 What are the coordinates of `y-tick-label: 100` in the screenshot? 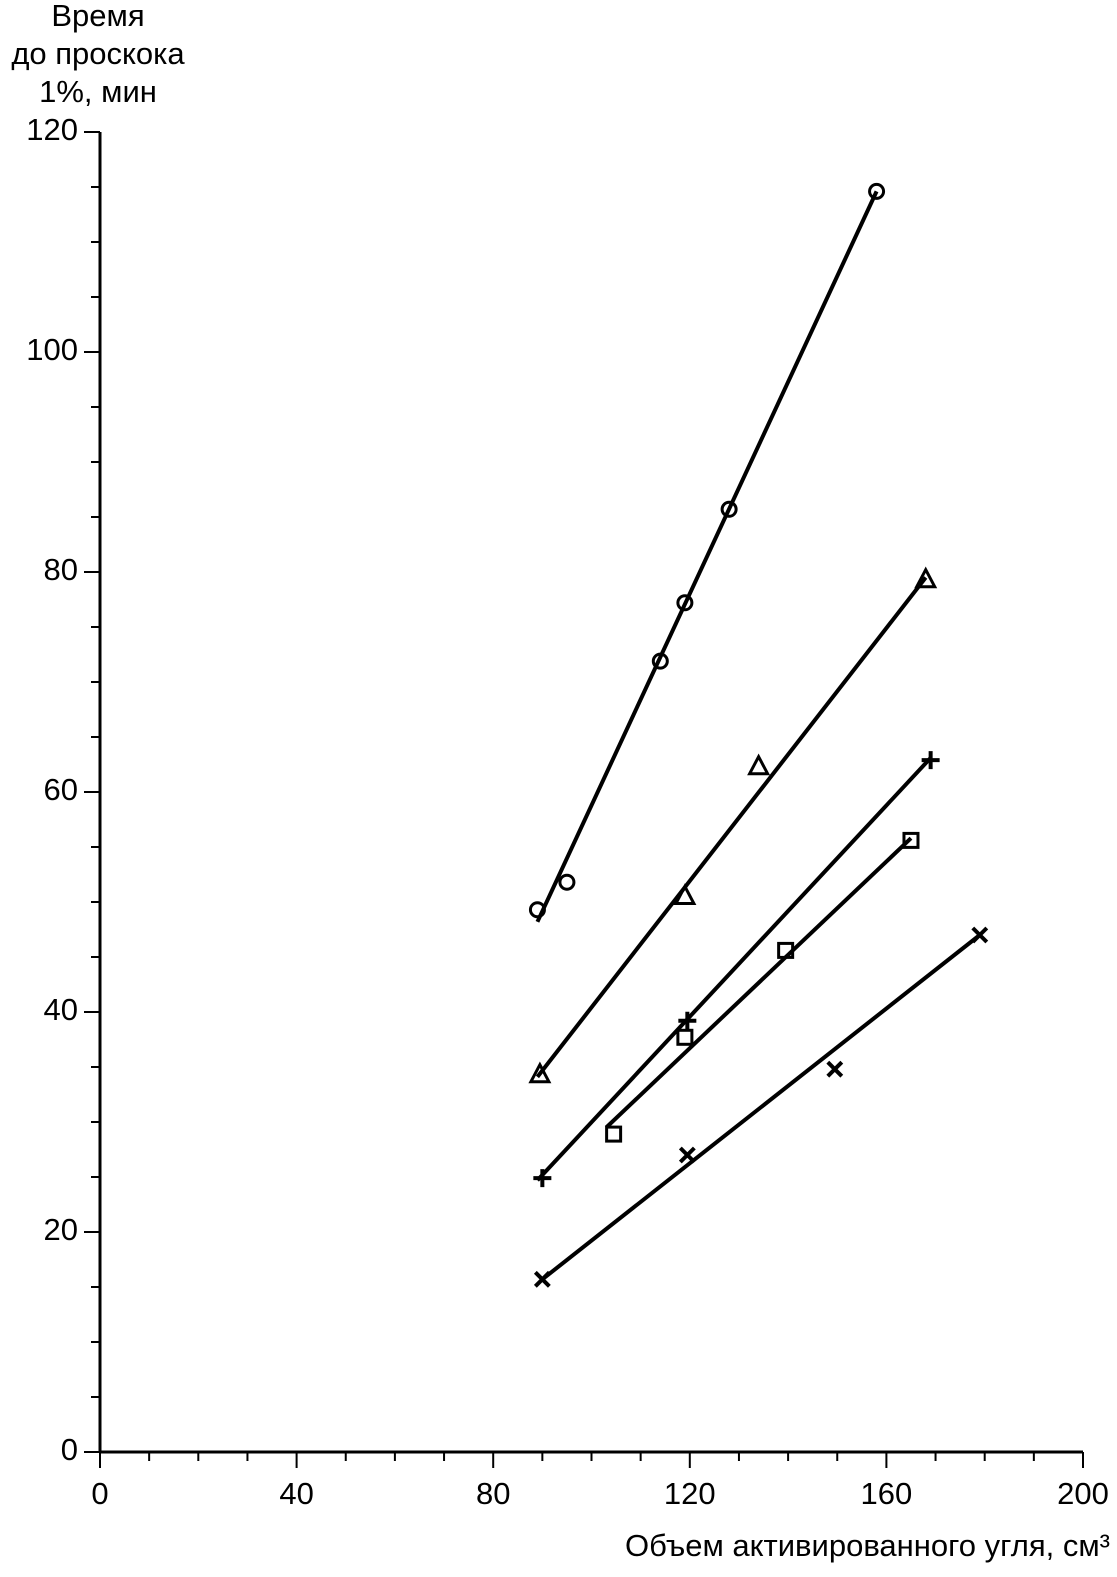 It's located at (52, 349).